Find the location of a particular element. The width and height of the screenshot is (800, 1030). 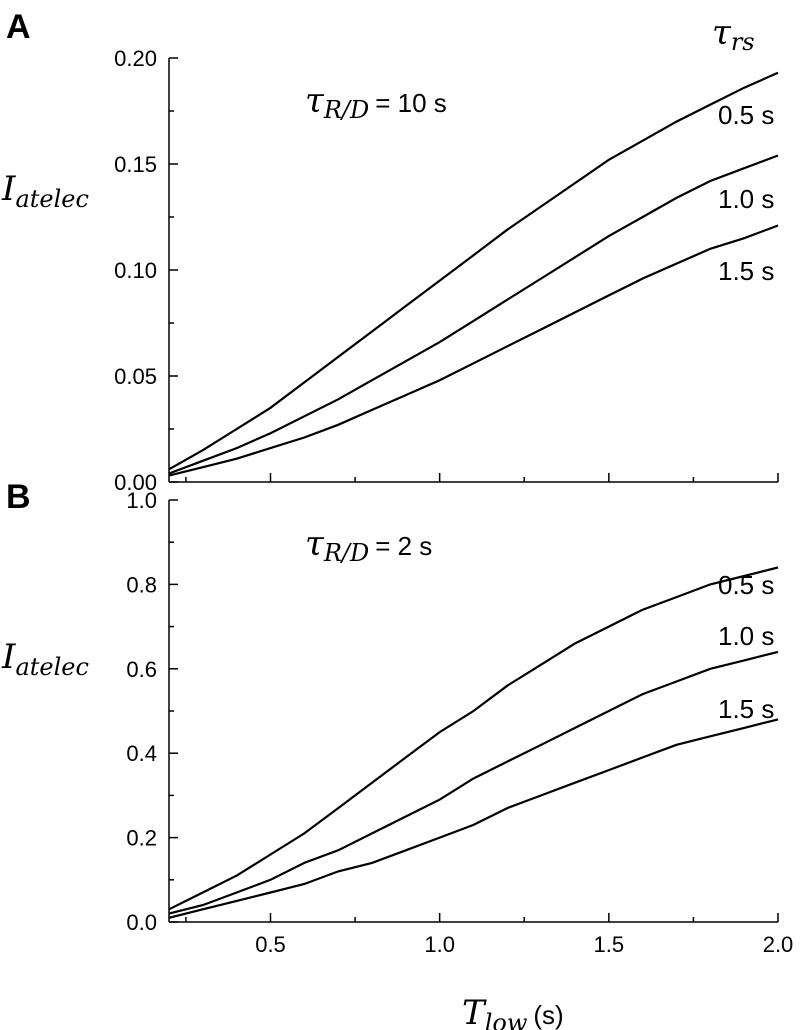

x-axis-label-sub: low is located at coordinates (506, 1019).